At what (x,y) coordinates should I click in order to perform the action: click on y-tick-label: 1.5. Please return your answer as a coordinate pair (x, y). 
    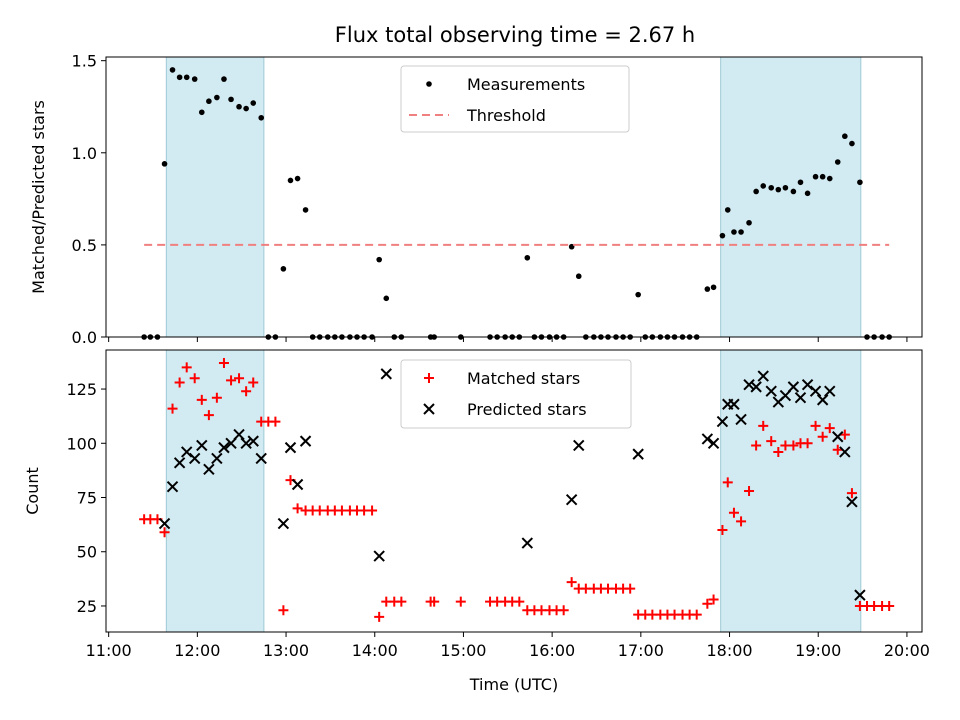
    Looking at the image, I should click on (84, 61).